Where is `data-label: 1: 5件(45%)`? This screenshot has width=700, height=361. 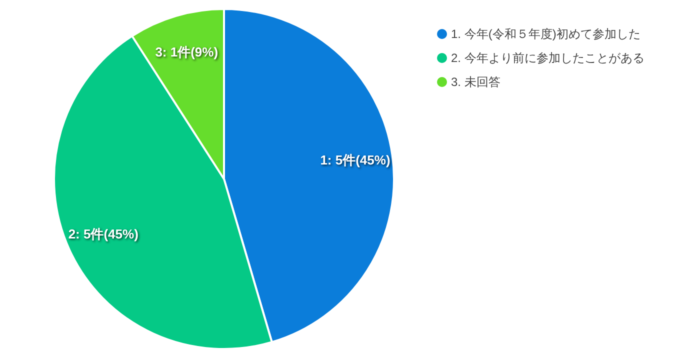
data-label: 1: 5件(45%) is located at coordinates (355, 160).